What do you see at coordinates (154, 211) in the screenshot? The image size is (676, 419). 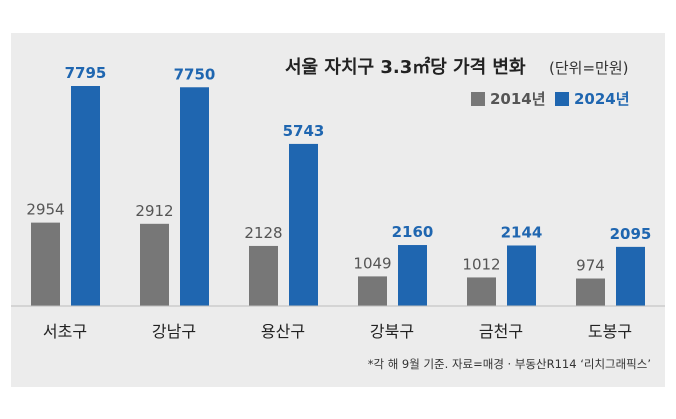 I see `value-label-2014-2: 2912` at bounding box center [154, 211].